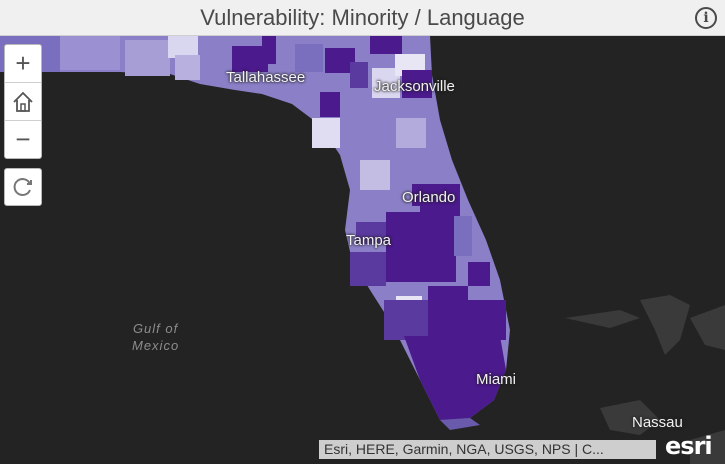  I want to click on map-title: Vulnerability: Minority / Language, so click(362, 17).